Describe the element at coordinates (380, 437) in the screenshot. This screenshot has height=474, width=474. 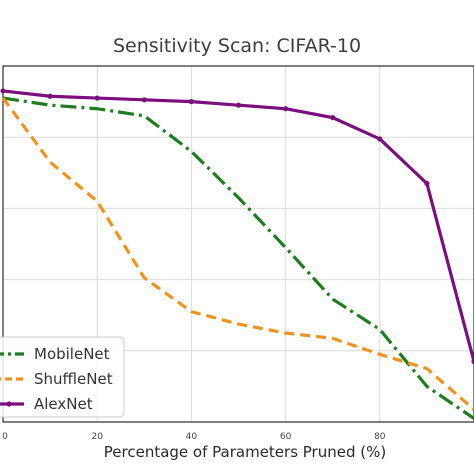
I see `x-tick-label: 80` at that location.